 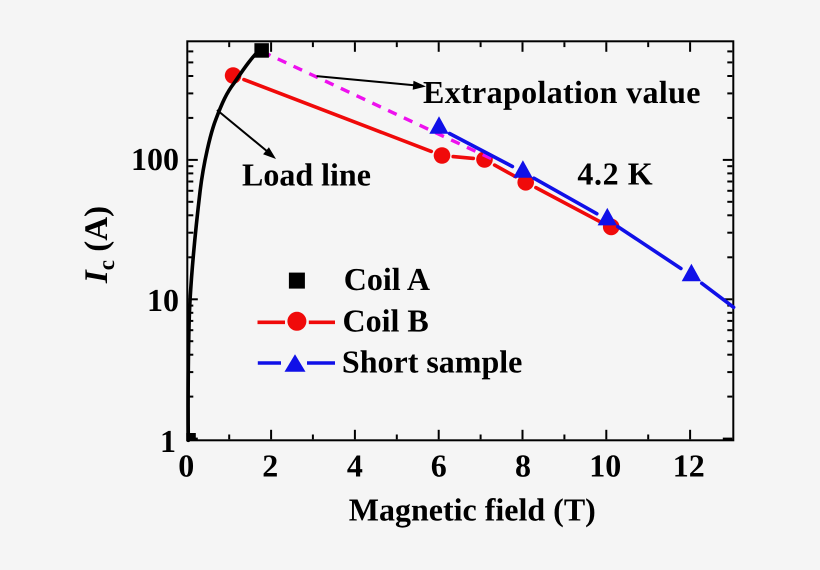 What do you see at coordinates (386, 320) in the screenshot?
I see `svg-text: Coil B` at bounding box center [386, 320].